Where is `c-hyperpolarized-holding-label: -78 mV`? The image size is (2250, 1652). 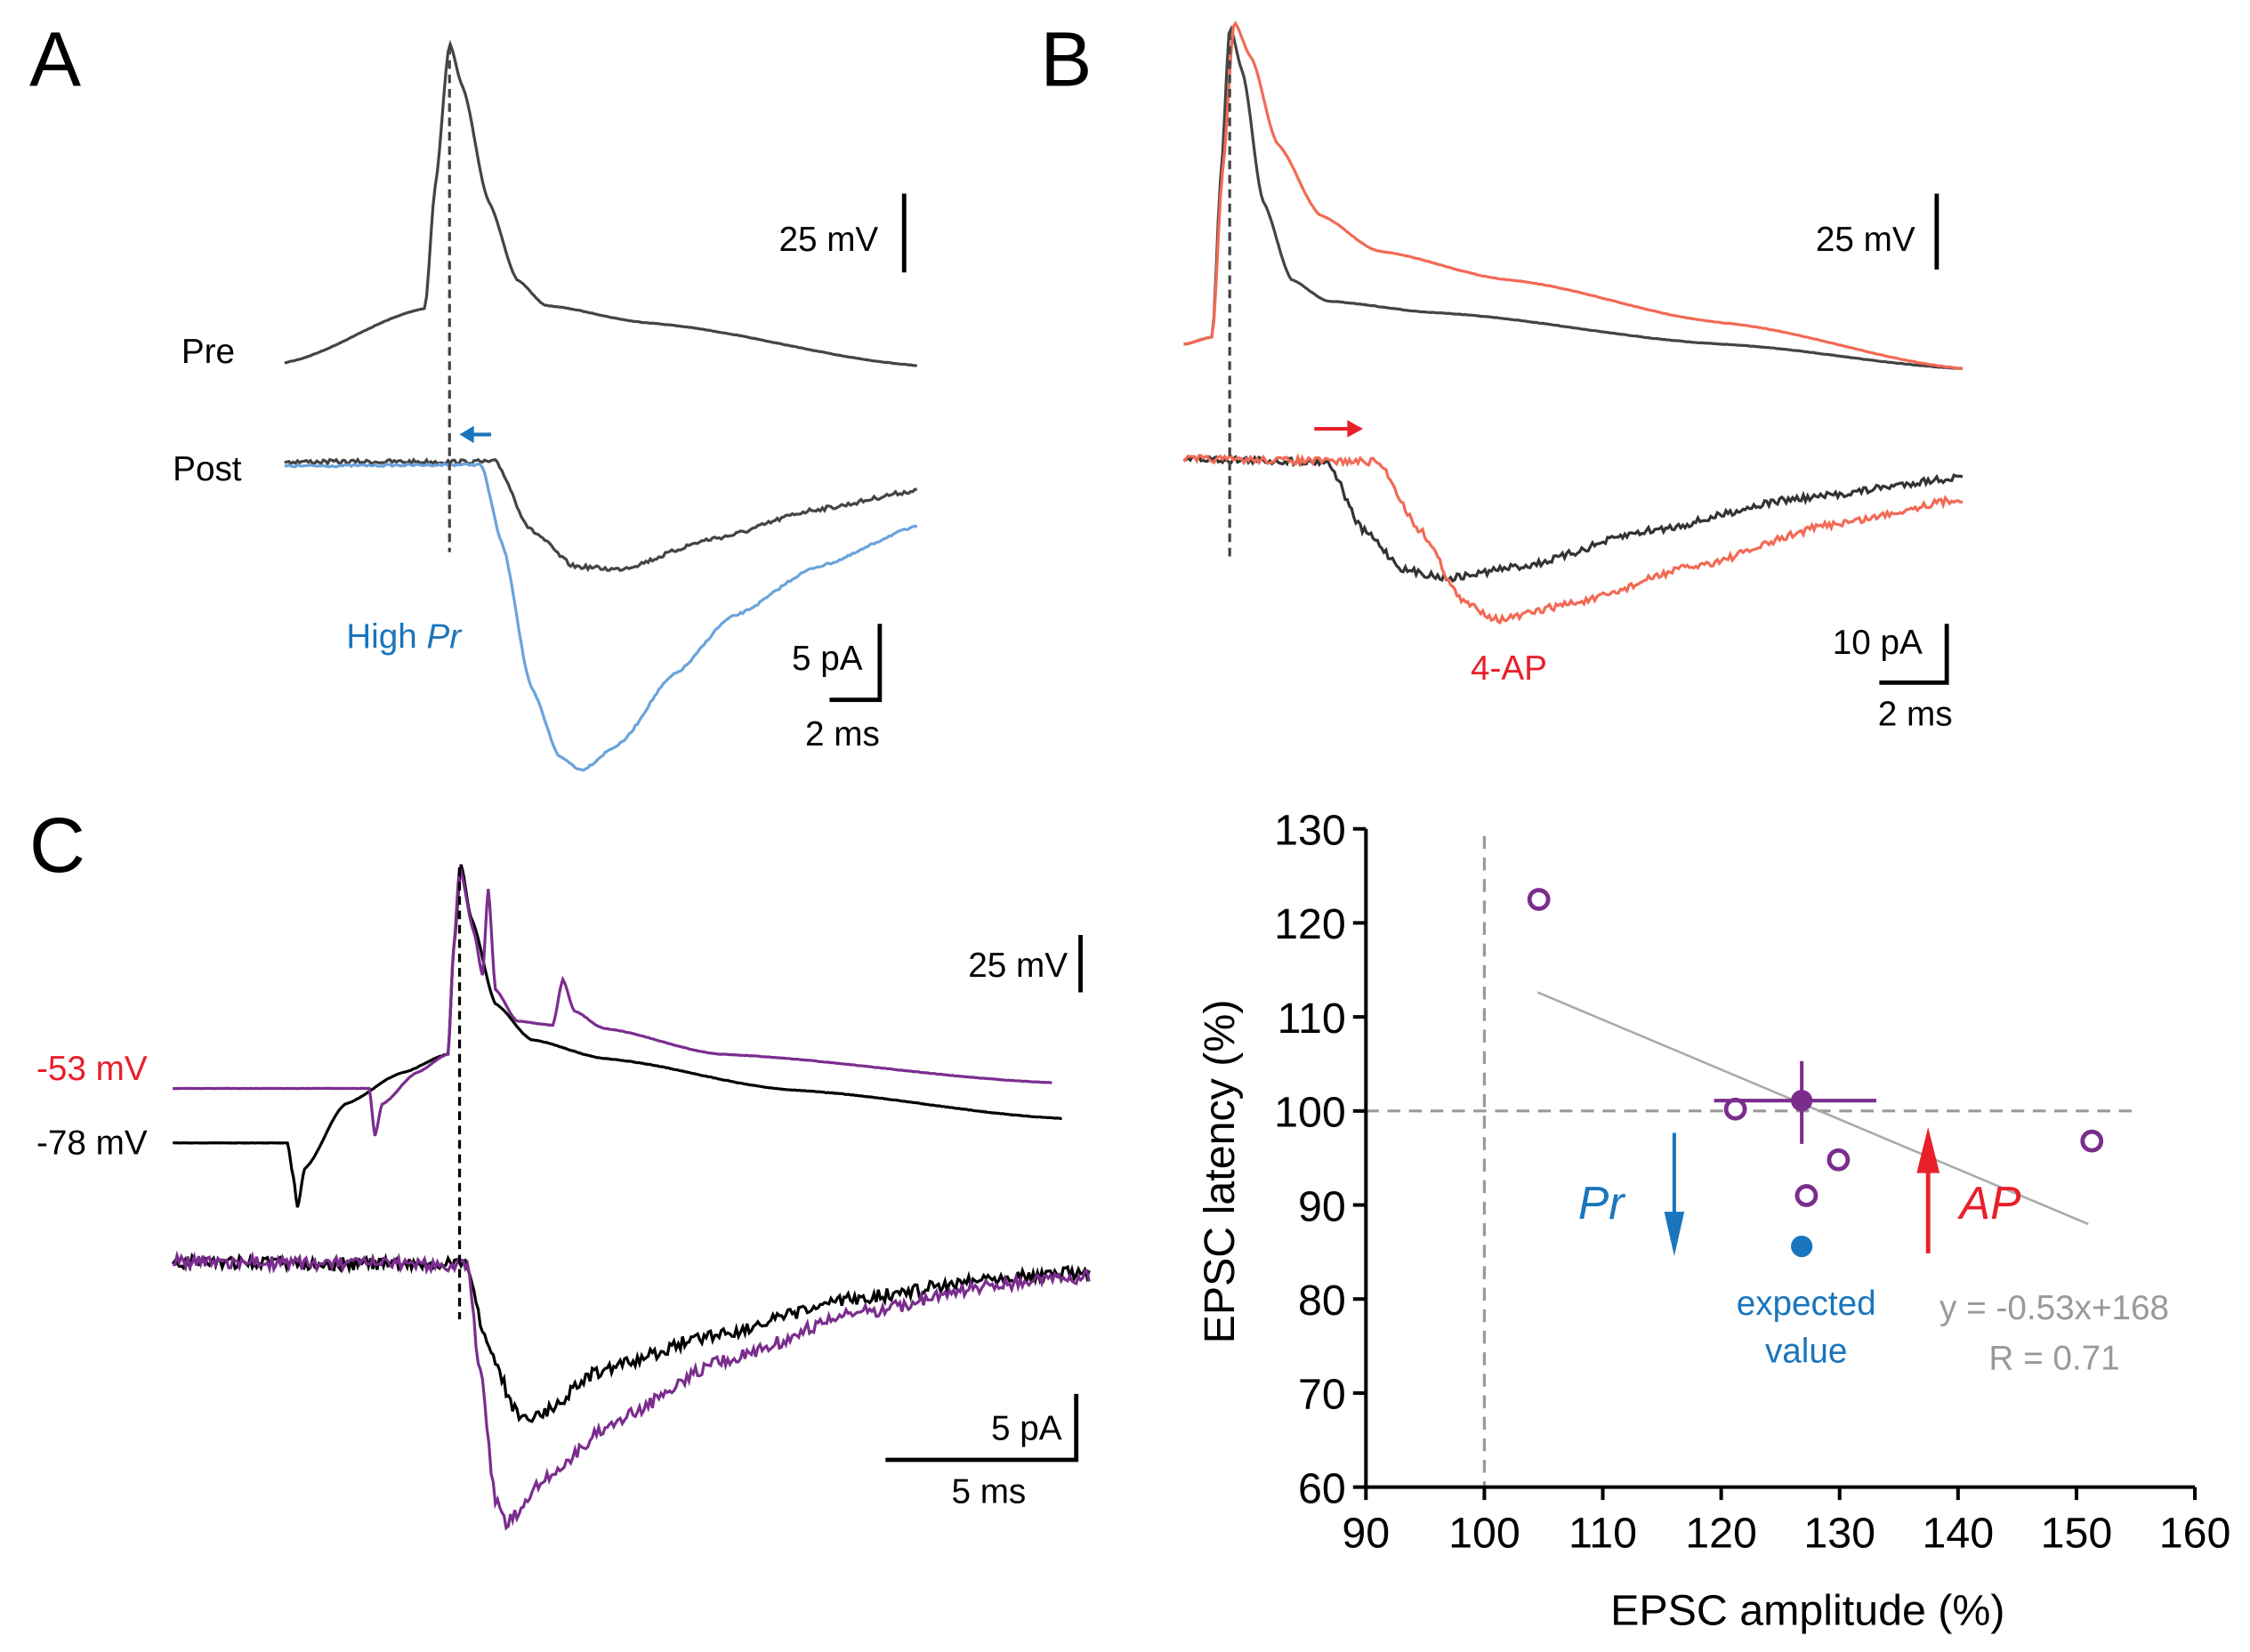 c-hyperpolarized-holding-label: -78 mV is located at coordinates (92, 1143).